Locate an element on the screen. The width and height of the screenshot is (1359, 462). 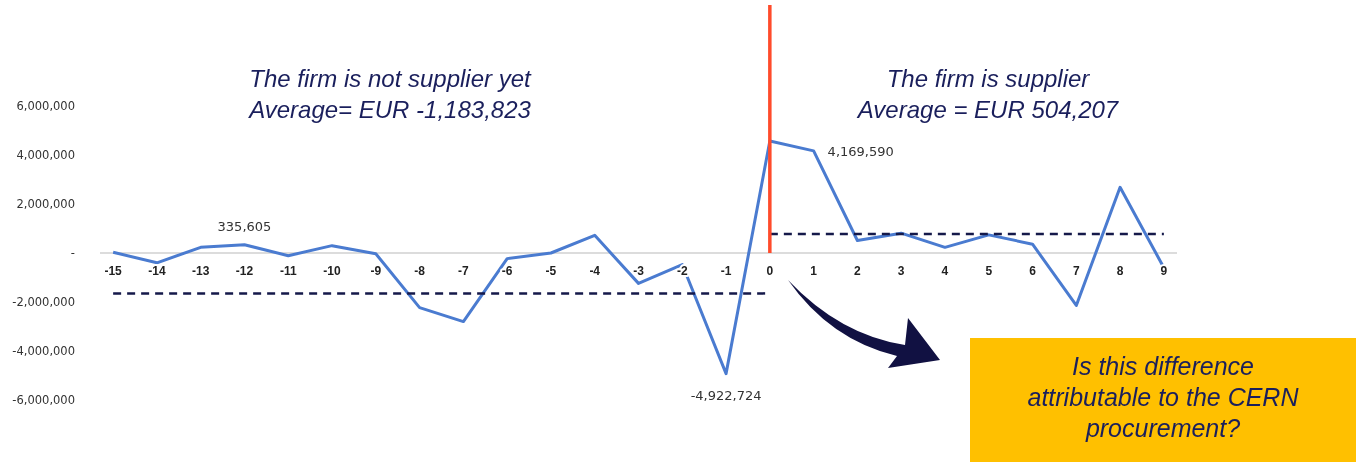
y-tick-label: -4,000,000 is located at coordinates (43, 351).